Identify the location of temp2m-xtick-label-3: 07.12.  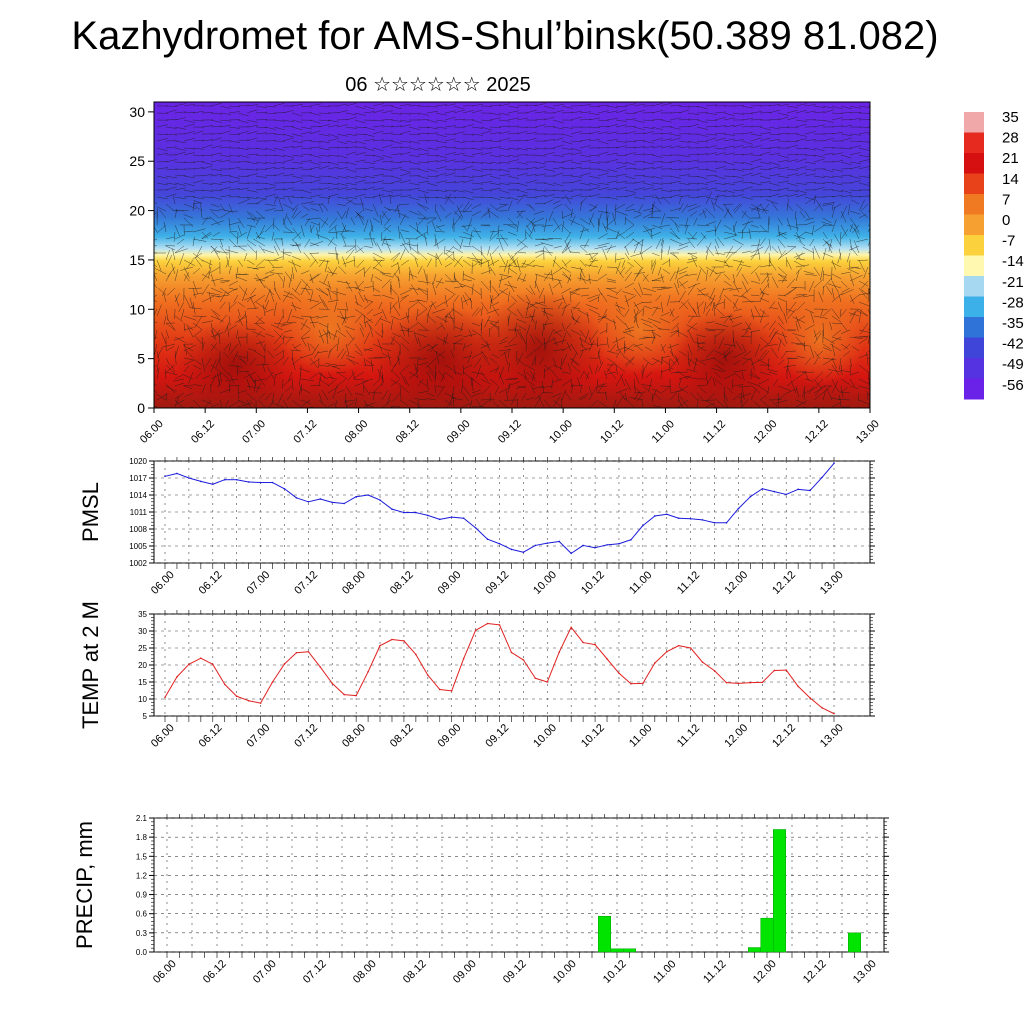
(306, 736).